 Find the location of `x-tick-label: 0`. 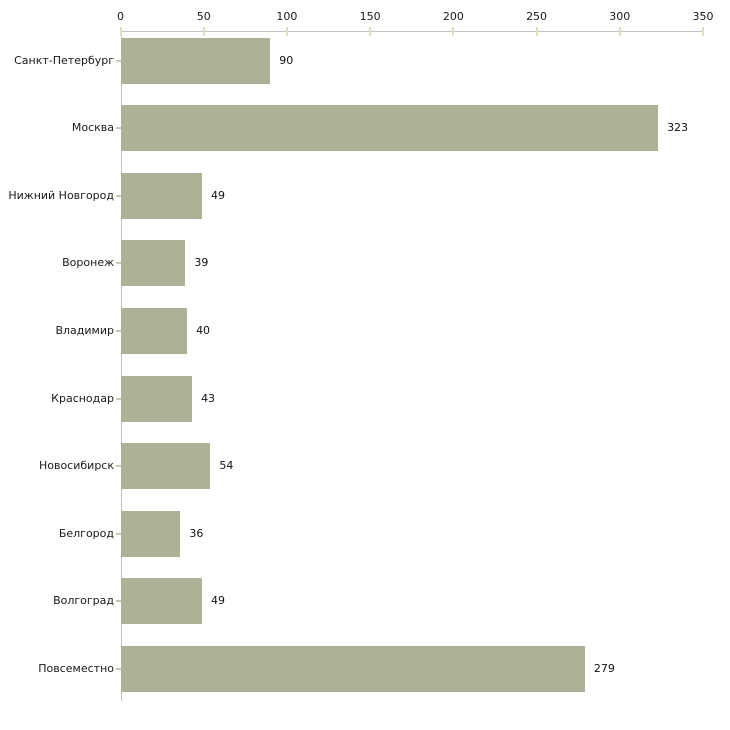

x-tick-label: 0 is located at coordinates (120, 16).